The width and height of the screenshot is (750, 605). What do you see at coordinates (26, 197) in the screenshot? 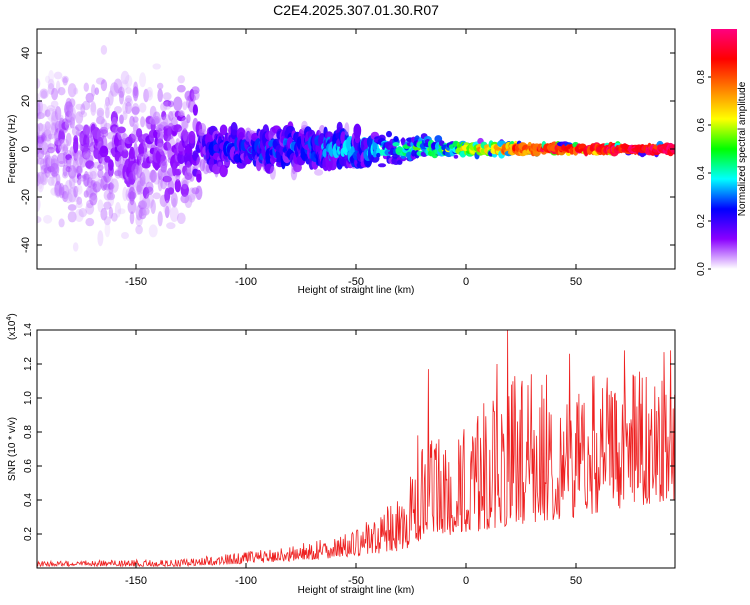
I see `spectrogram-y-tick-label-1: -20` at bounding box center [26, 197].